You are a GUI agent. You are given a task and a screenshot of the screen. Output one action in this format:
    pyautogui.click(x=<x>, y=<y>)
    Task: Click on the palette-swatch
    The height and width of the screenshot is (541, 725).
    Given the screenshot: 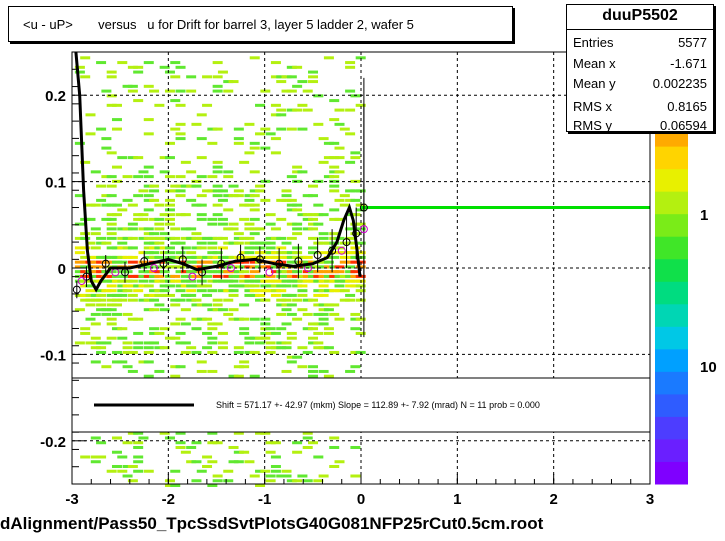 What is the action you would take?
    pyautogui.click(x=671, y=180)
    